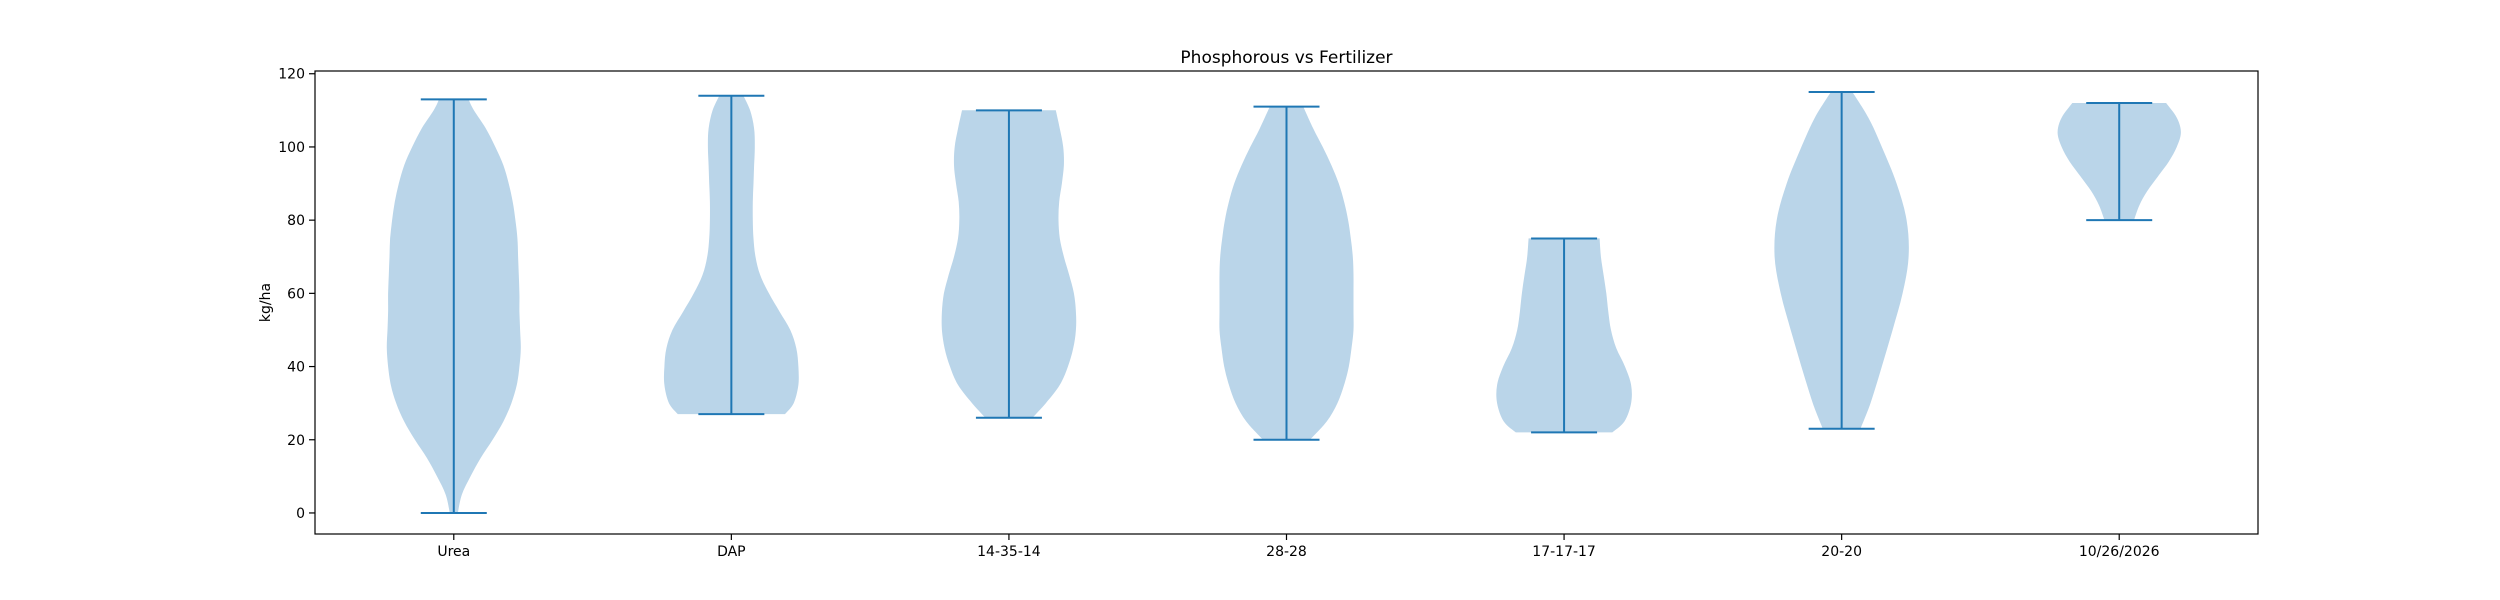 This screenshot has height=600, width=2500. I want to click on x-tick-label: 17-17-17, so click(1564, 552).